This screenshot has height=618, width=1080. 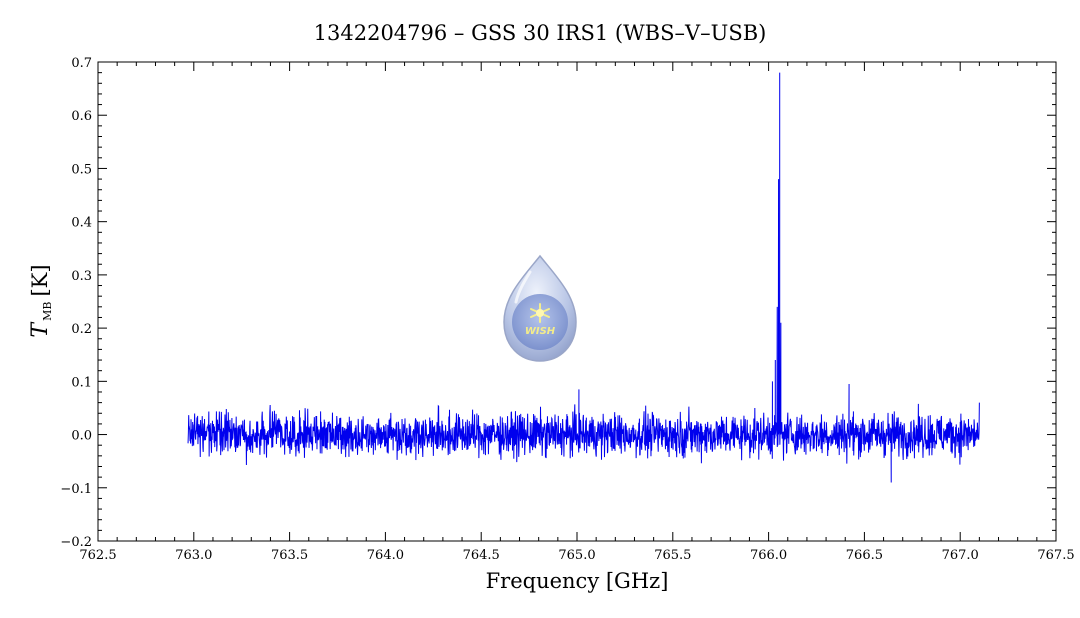 I want to click on y-tick-label: 0.5, so click(x=81, y=169).